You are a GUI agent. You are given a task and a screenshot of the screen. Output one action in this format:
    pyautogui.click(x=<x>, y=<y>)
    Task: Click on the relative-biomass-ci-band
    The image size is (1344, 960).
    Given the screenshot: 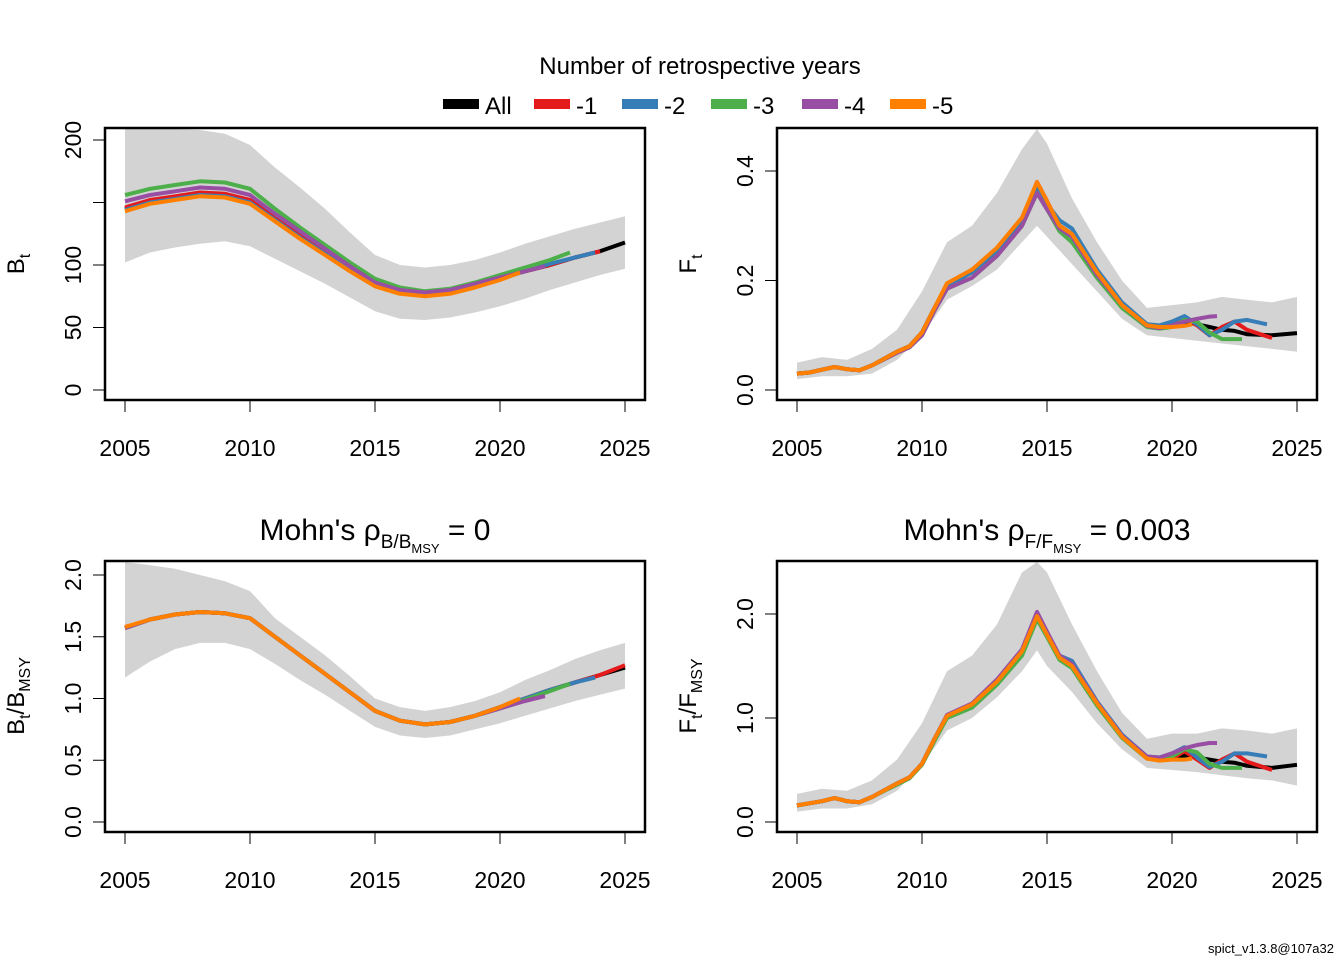 What is the action you would take?
    pyautogui.click(x=375, y=650)
    